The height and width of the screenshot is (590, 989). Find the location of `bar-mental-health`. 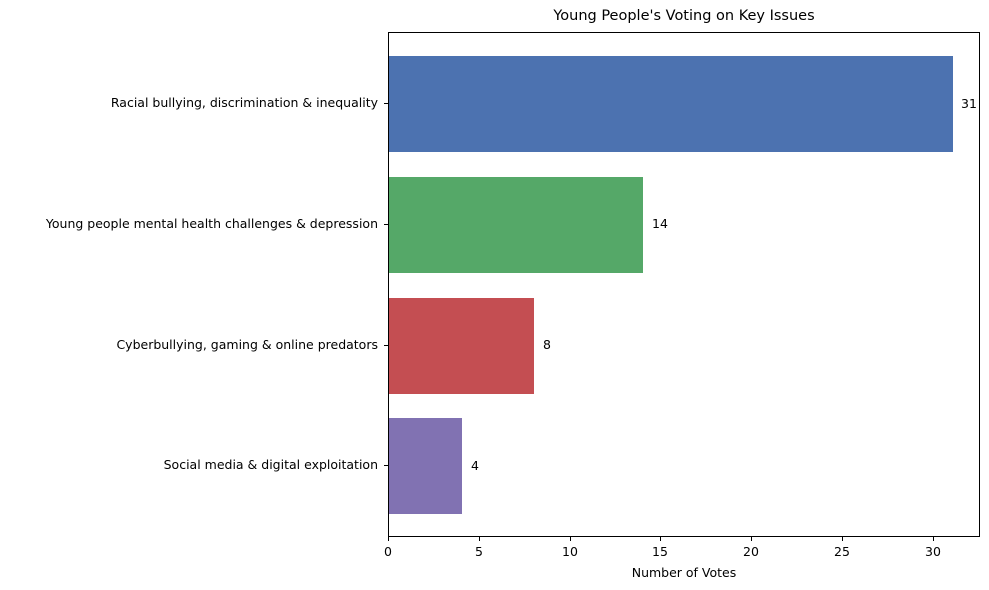

bar-mental-health is located at coordinates (516, 225).